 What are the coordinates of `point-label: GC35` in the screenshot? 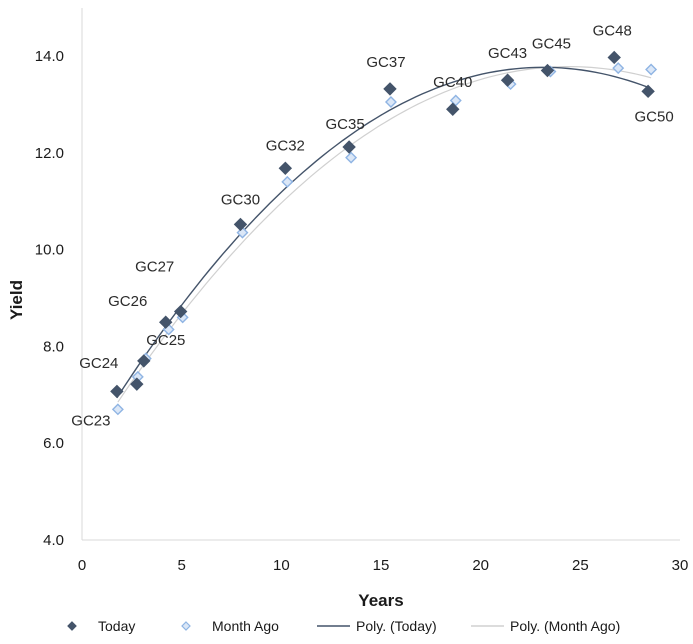 It's located at (345, 124).